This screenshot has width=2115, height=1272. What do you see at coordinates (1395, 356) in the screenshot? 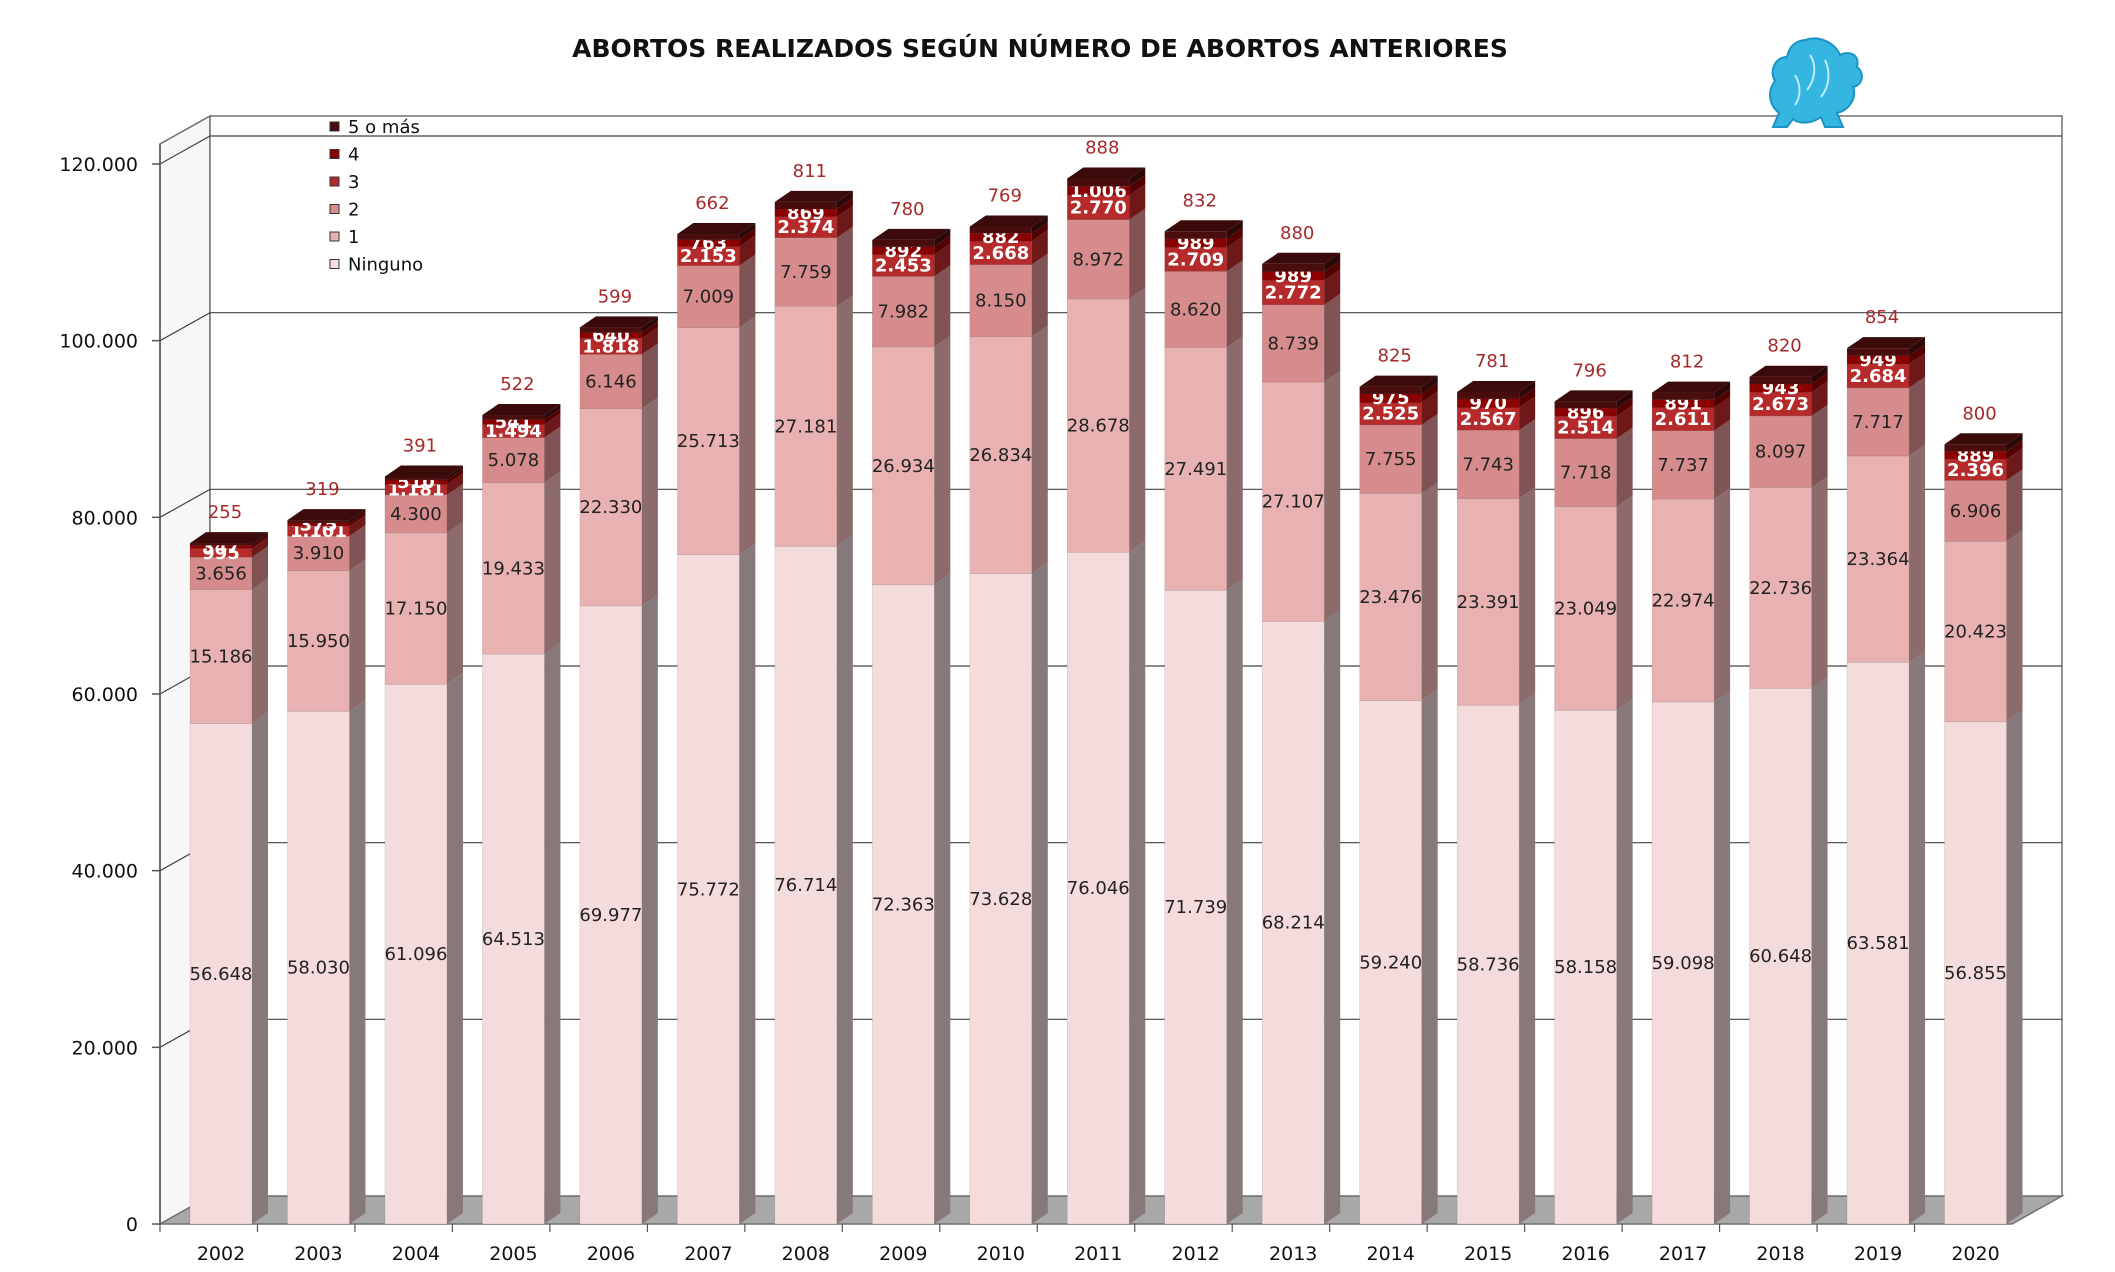
I see `bar-label-5 o más-2014: 825` at bounding box center [1395, 356].